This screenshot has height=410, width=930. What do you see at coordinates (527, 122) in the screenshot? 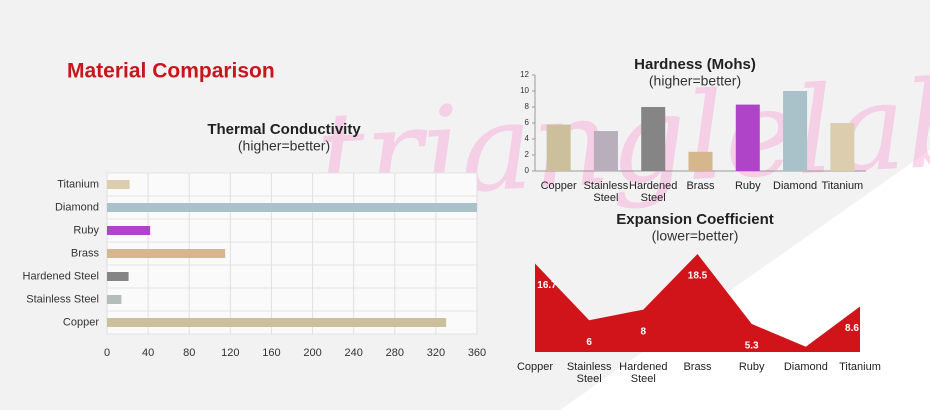
I see `y-tick-label: 6` at bounding box center [527, 122].